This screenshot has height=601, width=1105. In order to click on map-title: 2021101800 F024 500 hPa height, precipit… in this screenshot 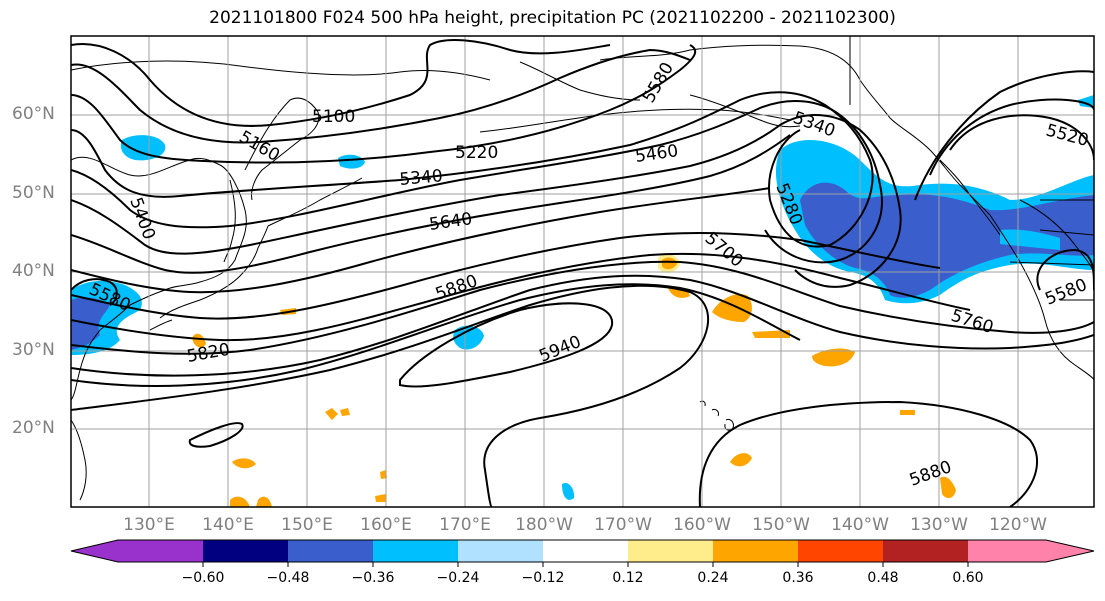, I will do `click(552, 18)`.